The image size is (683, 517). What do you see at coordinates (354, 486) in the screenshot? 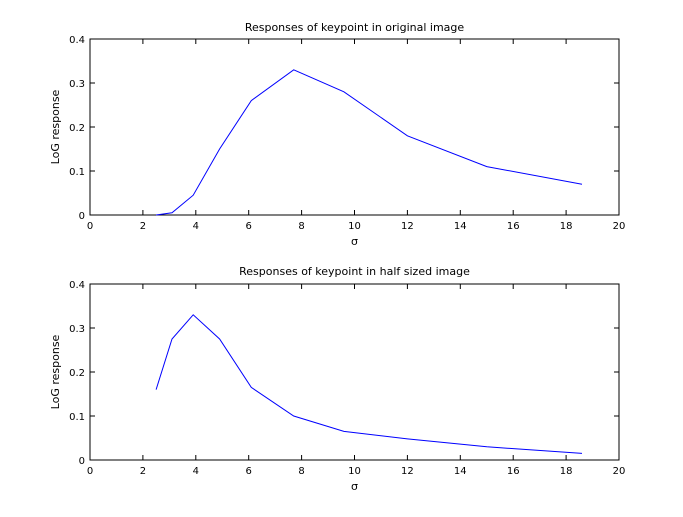
I see `x-axis-label-bottom: σ` at bounding box center [354, 486].